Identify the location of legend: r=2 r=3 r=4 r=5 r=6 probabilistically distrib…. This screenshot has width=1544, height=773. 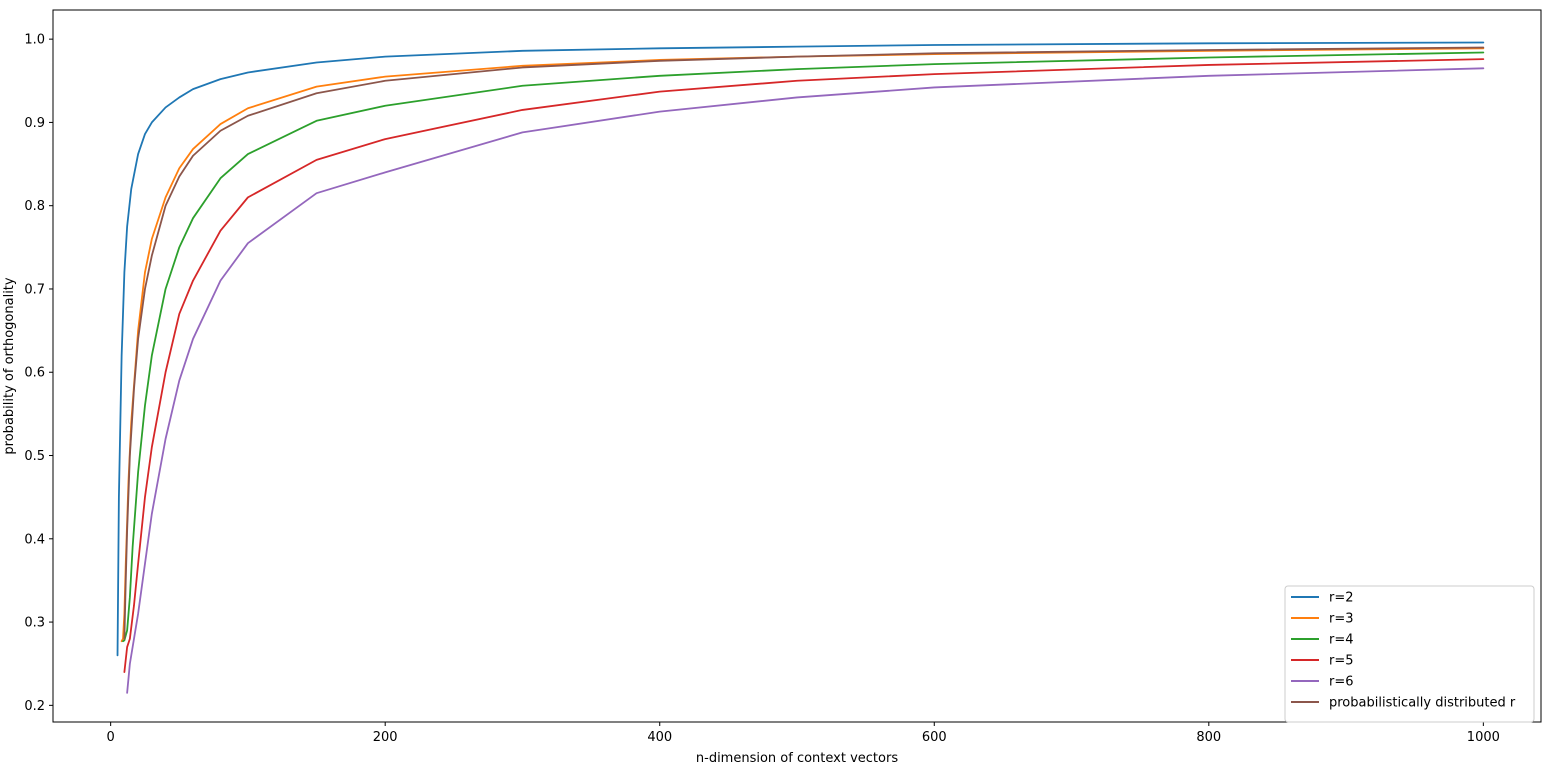
(1409, 654).